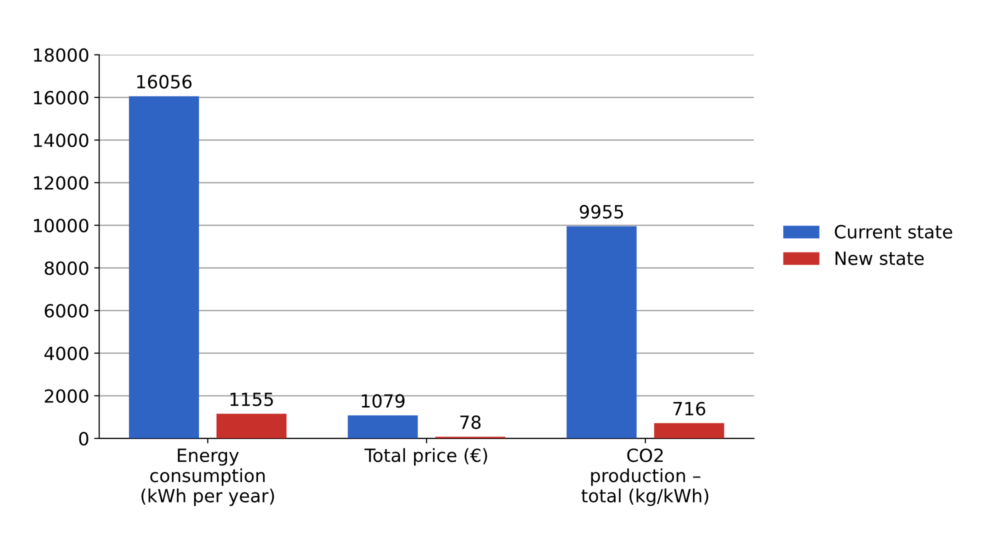 This screenshot has height=548, width=992. I want to click on x-tick-label: Energy consumption (kWh per year), so click(207, 477).